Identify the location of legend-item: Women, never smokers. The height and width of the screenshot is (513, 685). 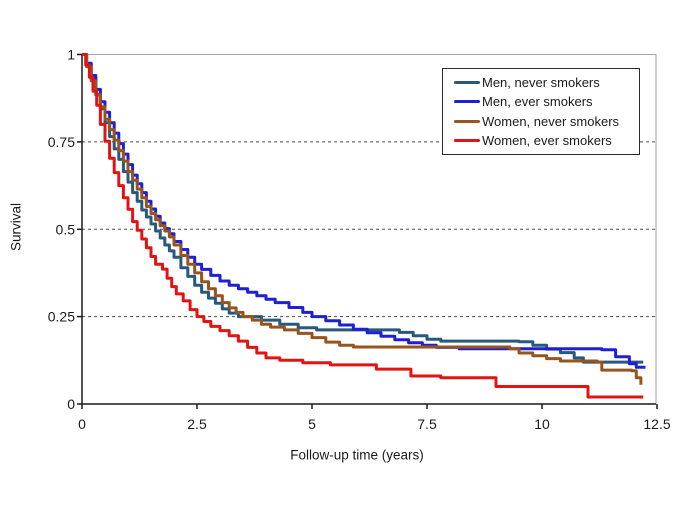
(544, 121).